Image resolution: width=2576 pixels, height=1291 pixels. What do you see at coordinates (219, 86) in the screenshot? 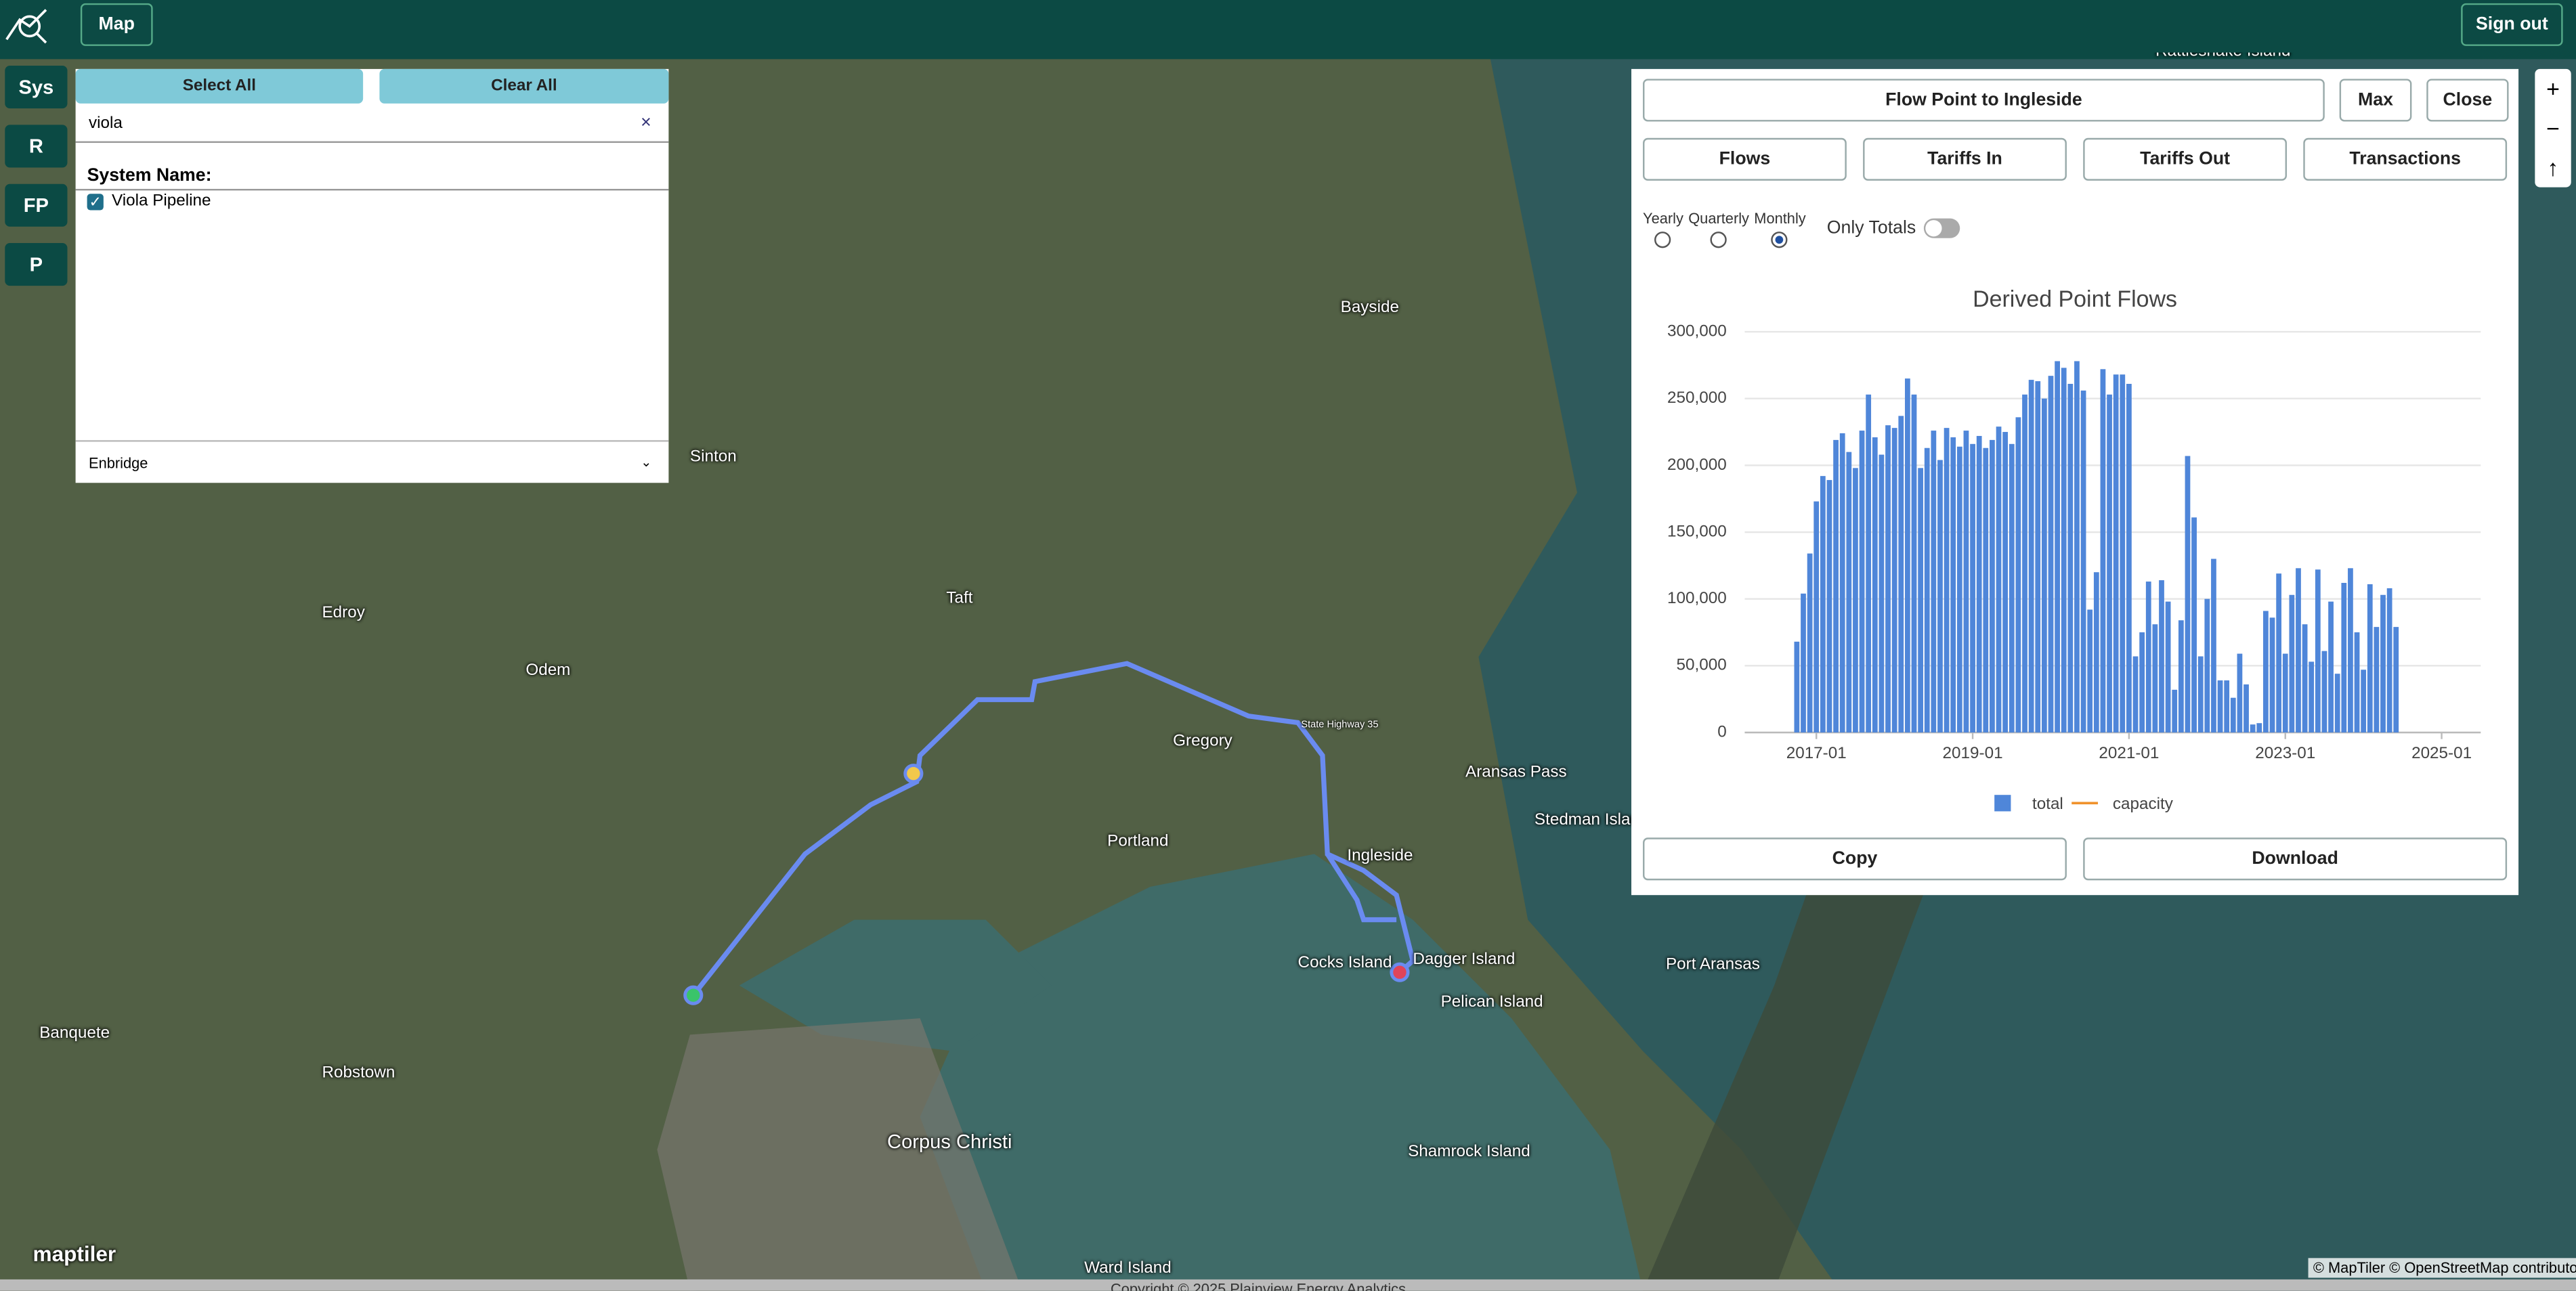
I see `select-all: Select All` at bounding box center [219, 86].